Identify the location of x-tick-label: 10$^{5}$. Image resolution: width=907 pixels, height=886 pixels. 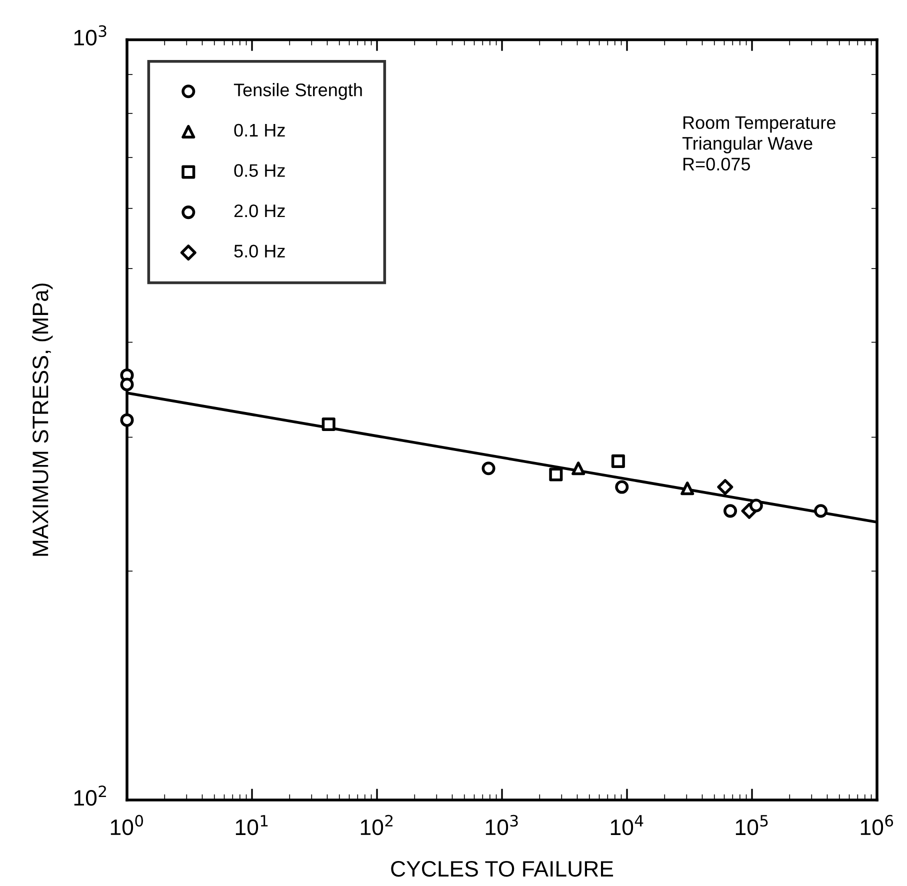
(752, 825).